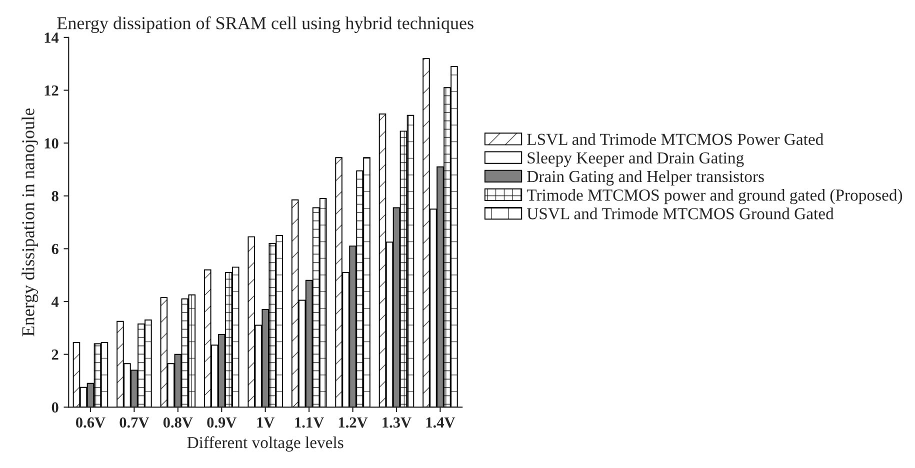  Describe the element at coordinates (55, 301) in the screenshot. I see `y-tick-label: 4` at that location.